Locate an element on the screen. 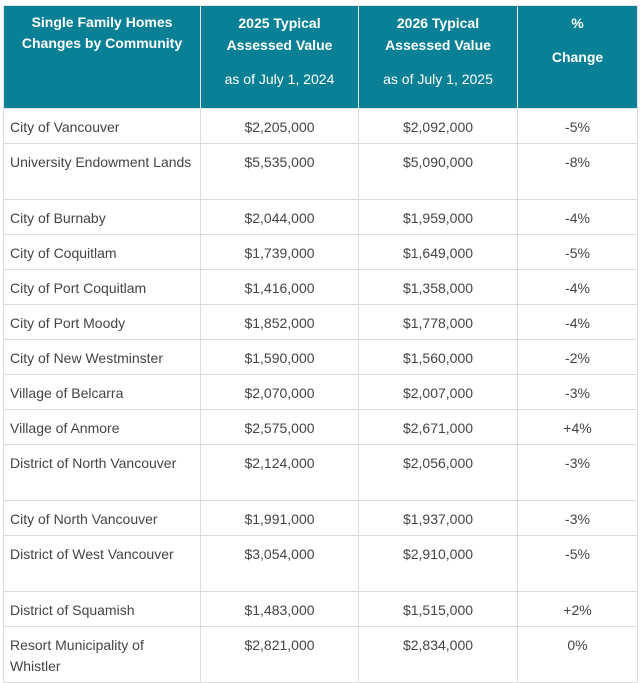  header-2025-sub: as of July 1, 2024 is located at coordinates (279, 79).